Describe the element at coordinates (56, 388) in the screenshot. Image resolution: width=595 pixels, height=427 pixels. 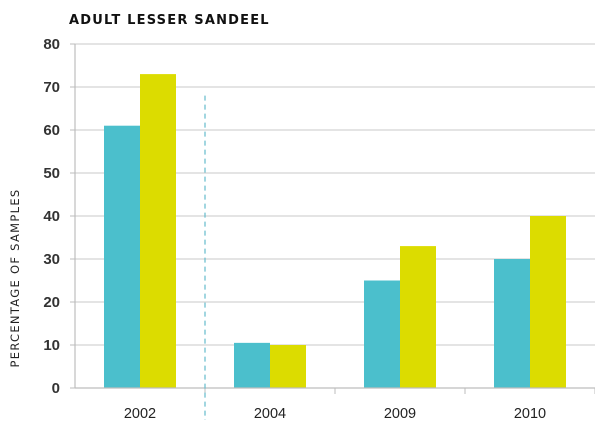
I see `y-tick-label-0: 0` at that location.